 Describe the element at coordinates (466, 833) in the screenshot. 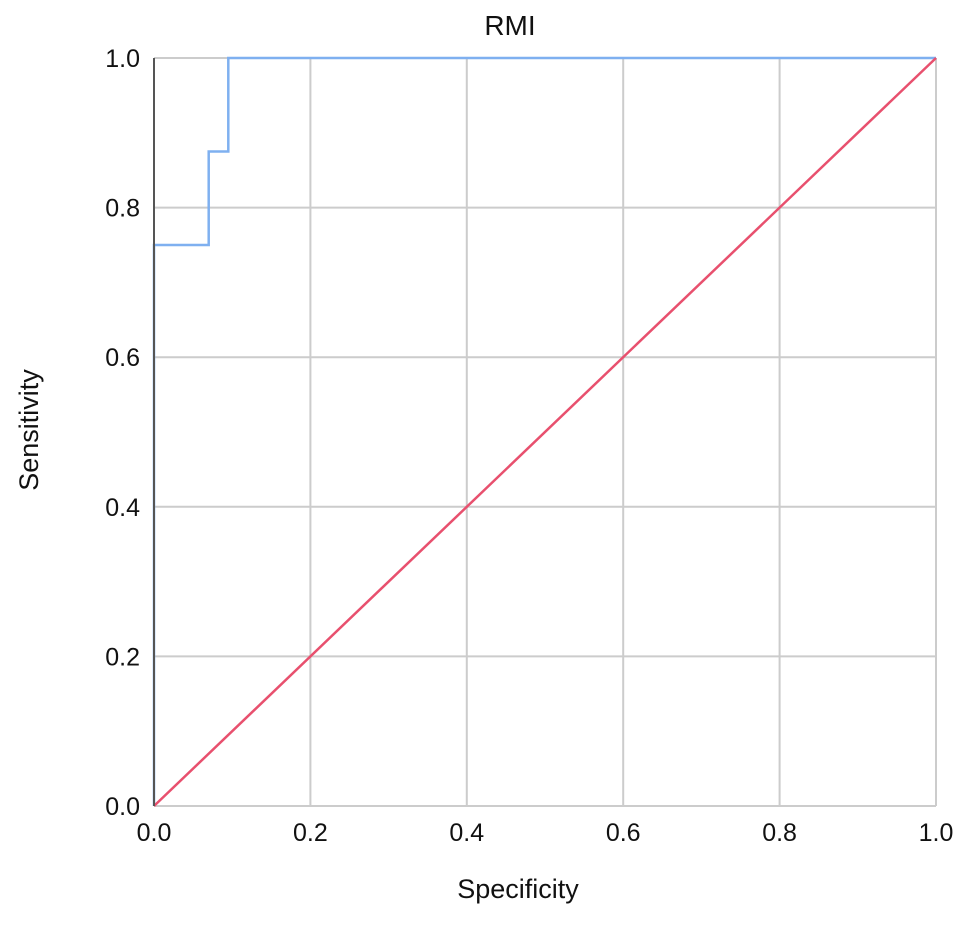

I see `x-tick-label: 0.4` at that location.